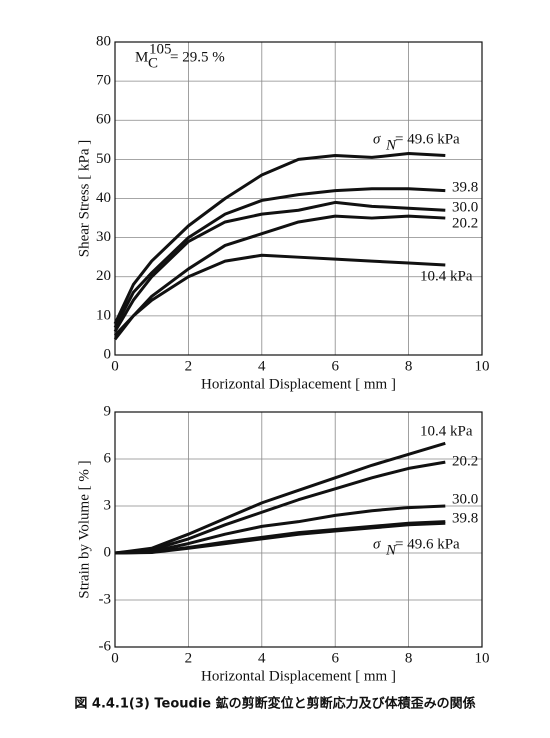  Describe the element at coordinates (141, 57) in the screenshot. I see `annotation-symbol: M` at that location.